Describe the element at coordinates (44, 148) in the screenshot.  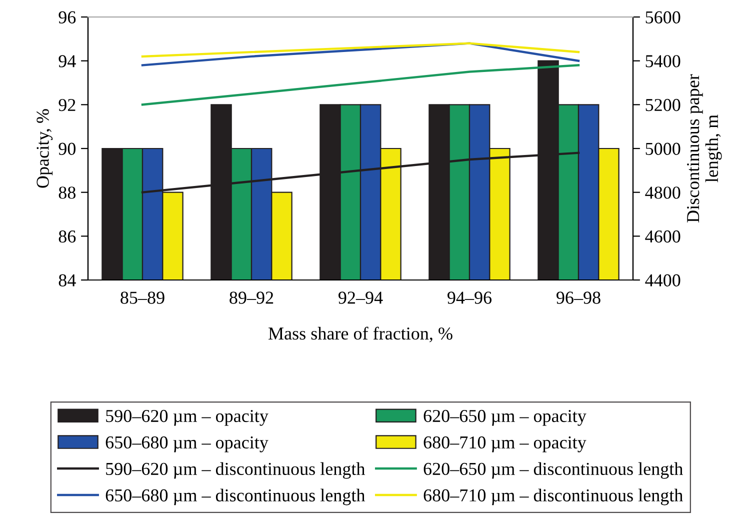
I see `y-axis-title: Opacity, %` at that location.